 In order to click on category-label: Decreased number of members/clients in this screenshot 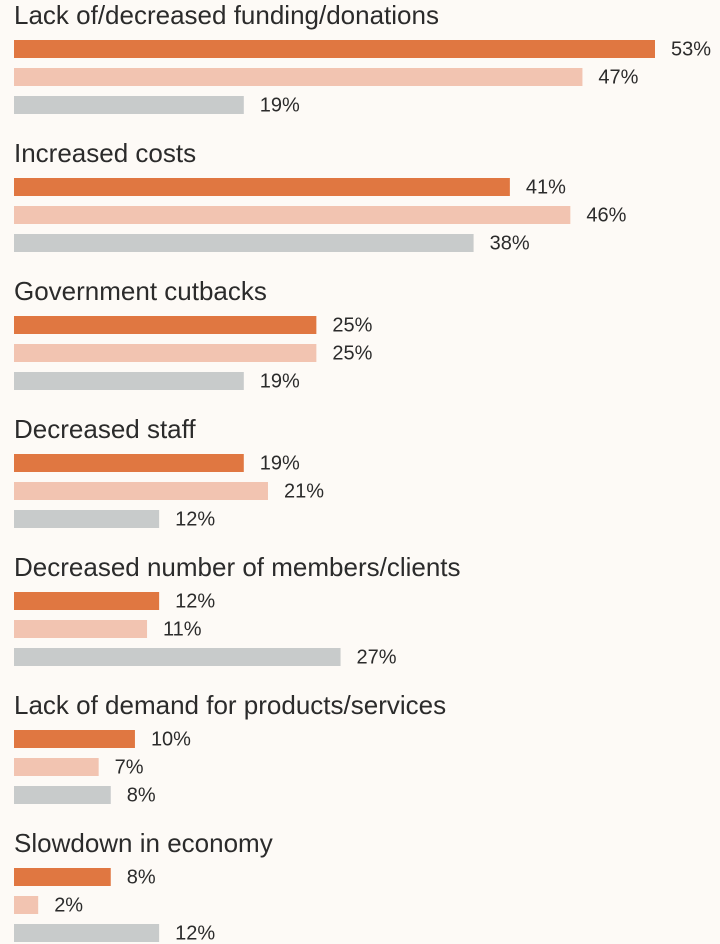, I will do `click(237, 567)`.